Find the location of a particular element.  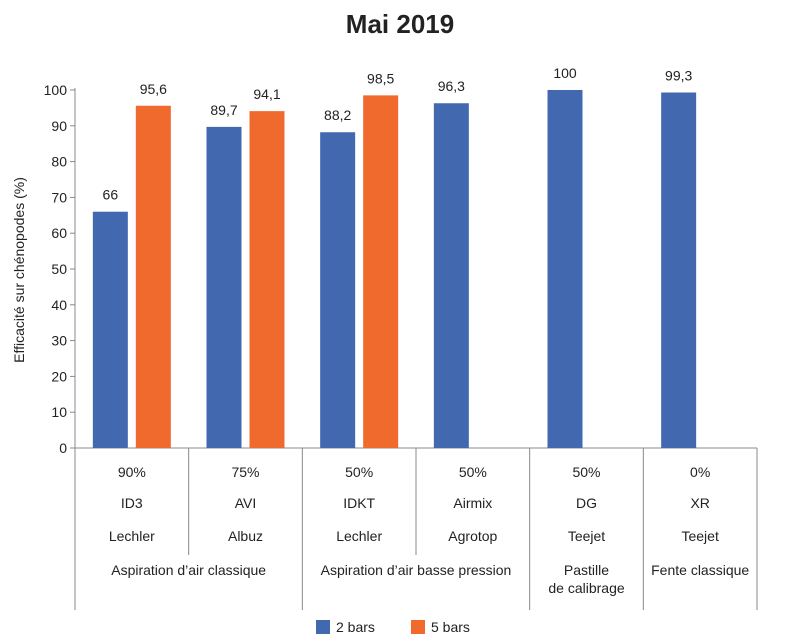

category-model-label: AVI is located at coordinates (246, 503).